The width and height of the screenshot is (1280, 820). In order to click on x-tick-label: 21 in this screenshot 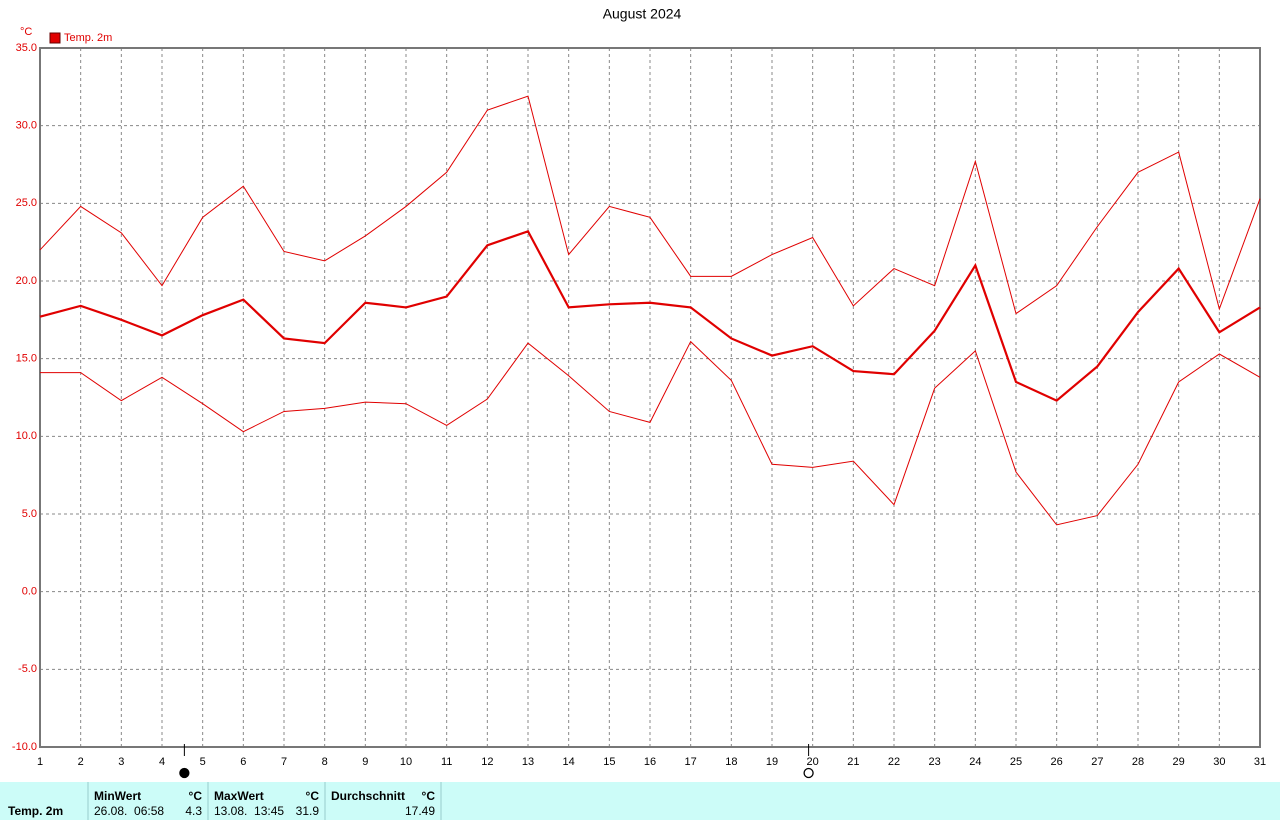, I will do `click(853, 762)`.